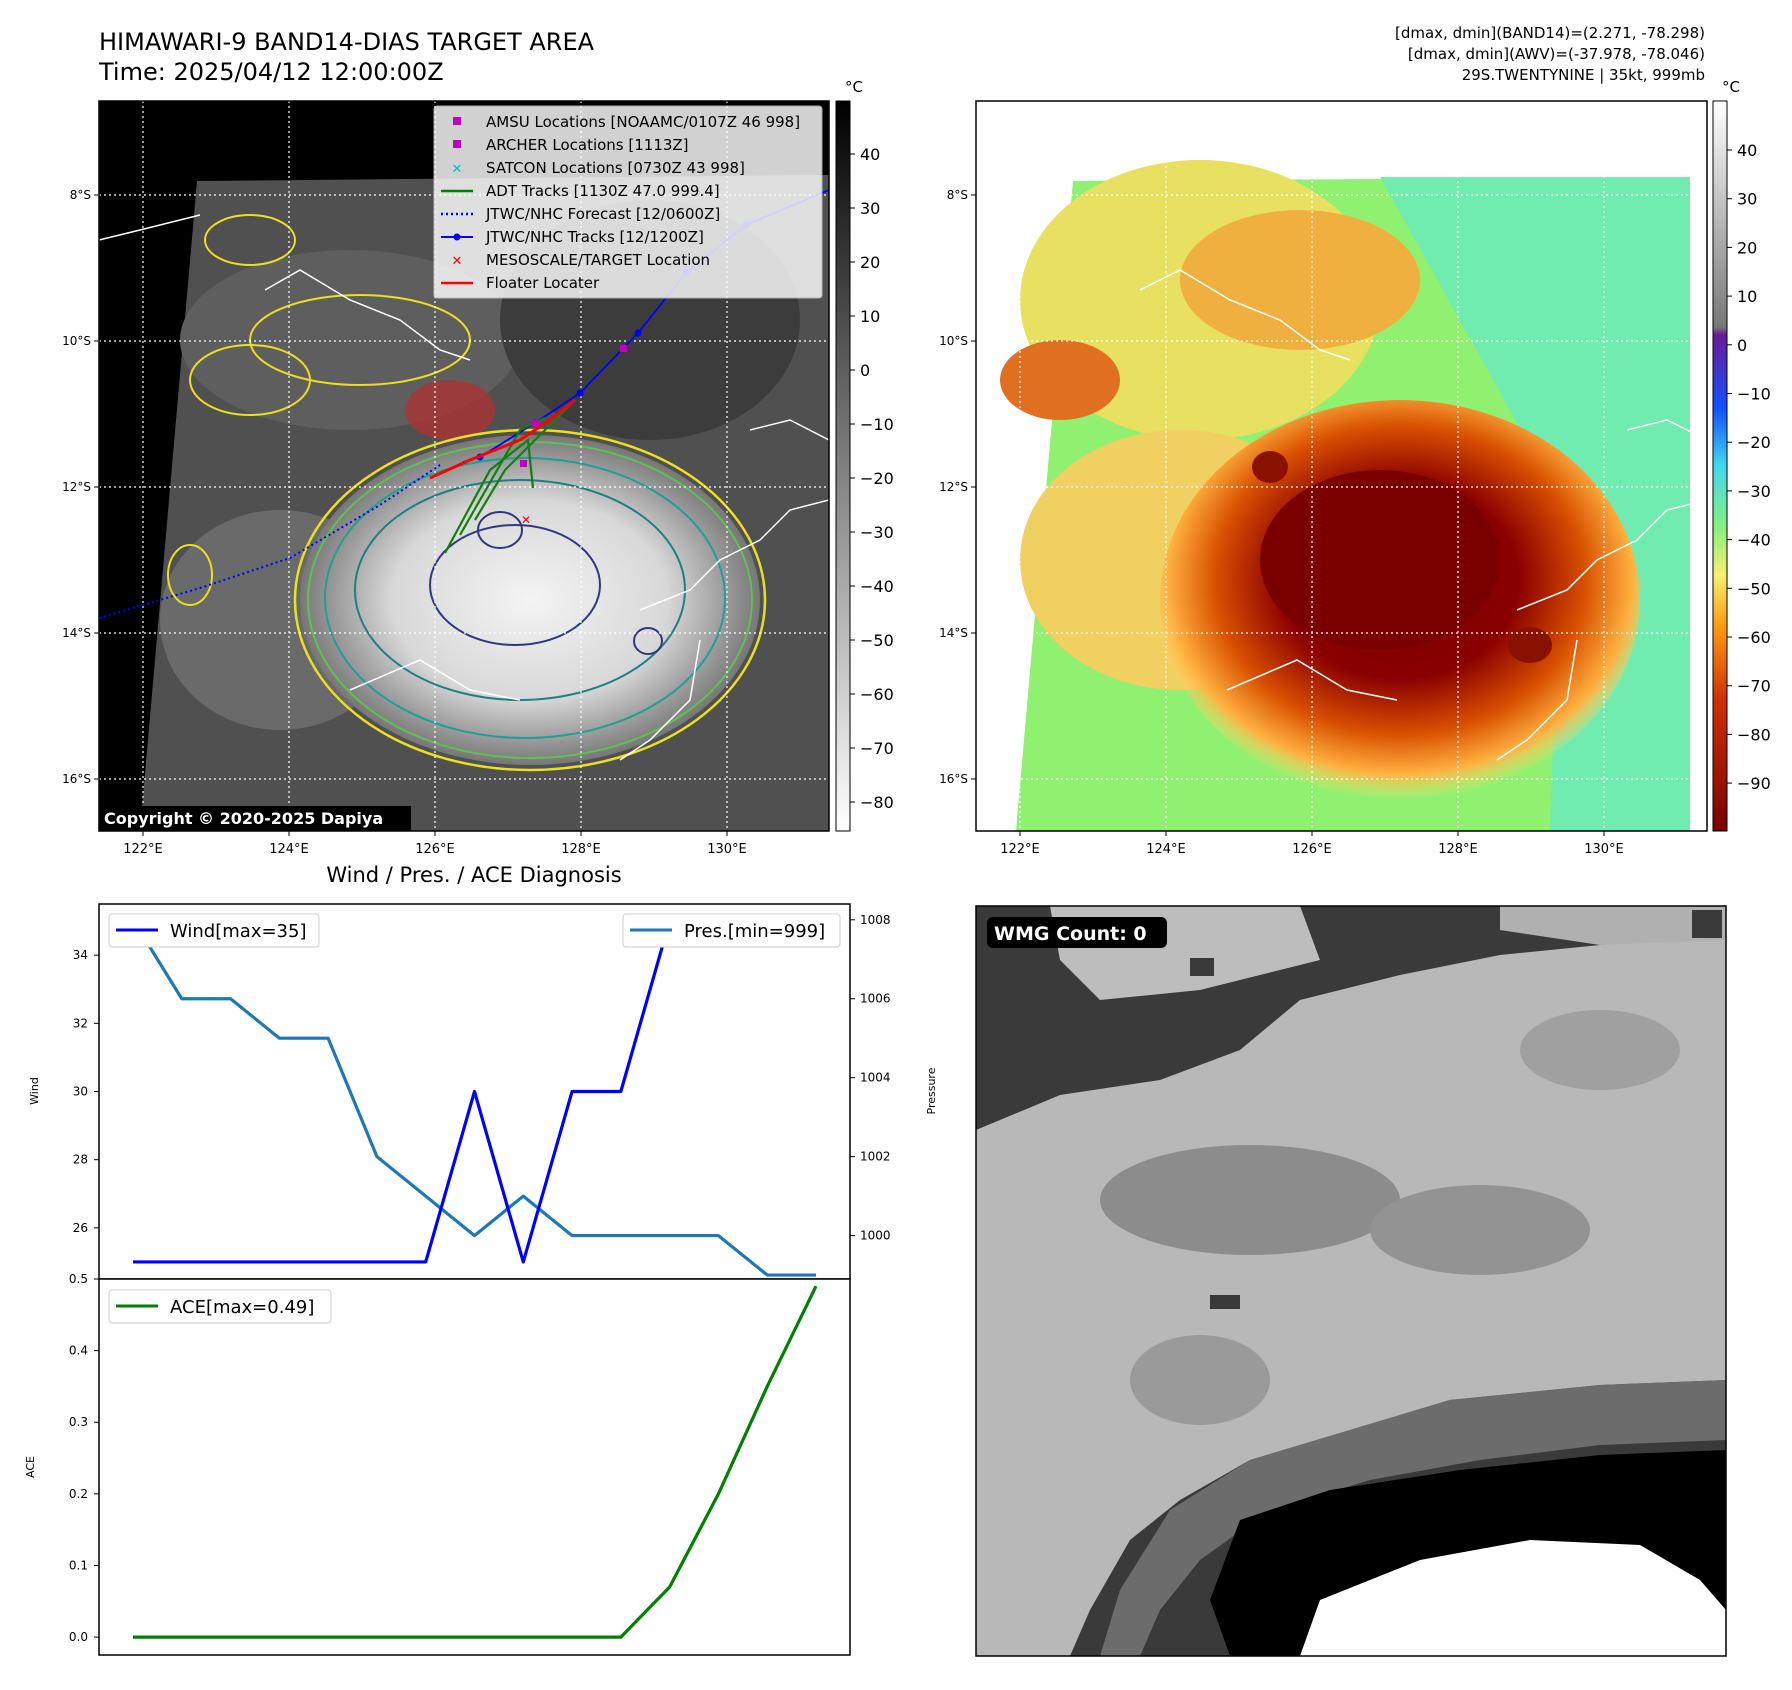  What do you see at coordinates (1070, 934) in the screenshot?
I see `svg-text: WMG Count: 0` at bounding box center [1070, 934].